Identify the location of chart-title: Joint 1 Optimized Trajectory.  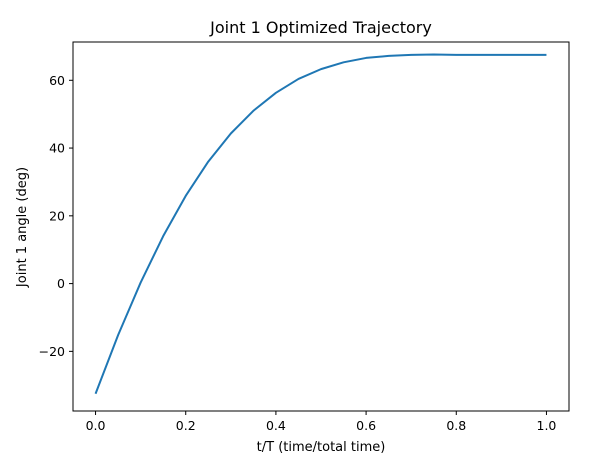
(320, 27).